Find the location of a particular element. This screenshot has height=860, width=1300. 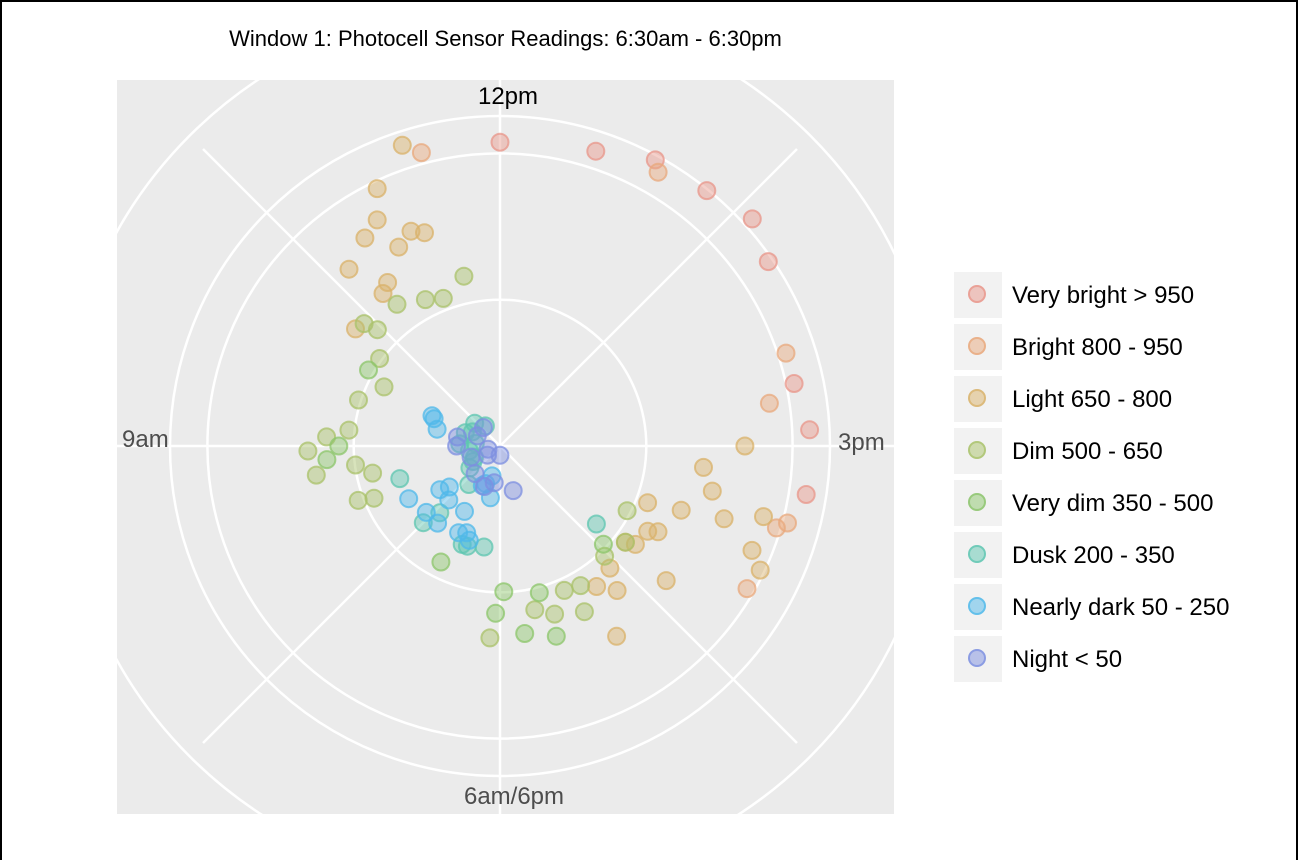

legend-item-night: Night < 50 is located at coordinates (1104, 659).